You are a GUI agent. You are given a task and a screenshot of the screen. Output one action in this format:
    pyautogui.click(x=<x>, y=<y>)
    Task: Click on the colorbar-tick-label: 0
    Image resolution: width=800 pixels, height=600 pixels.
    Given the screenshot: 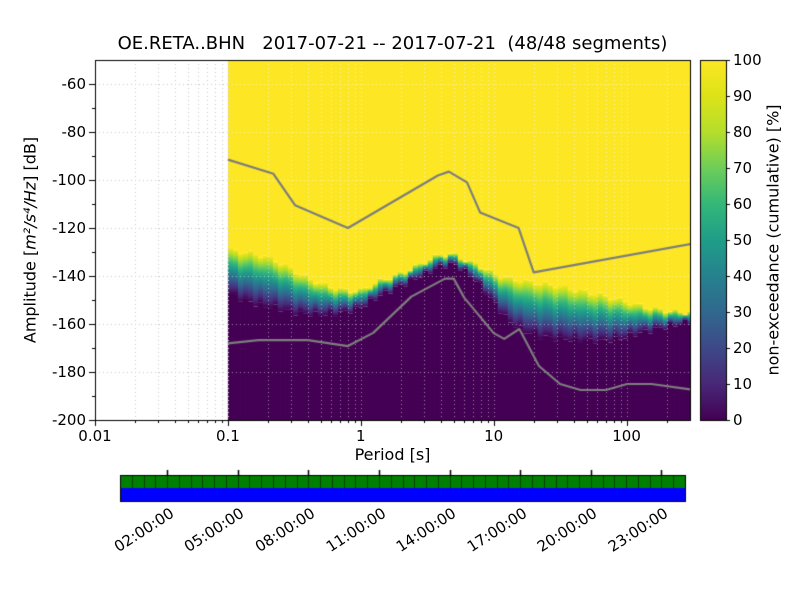 What is the action you would take?
    pyautogui.click(x=738, y=420)
    